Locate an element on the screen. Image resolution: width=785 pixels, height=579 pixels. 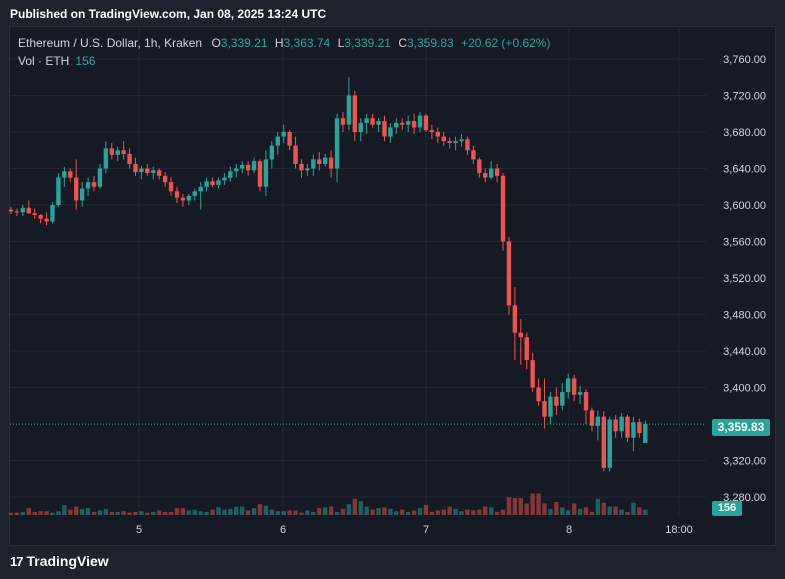
y-tick-label: 3,320.00 is located at coordinates (744, 462).